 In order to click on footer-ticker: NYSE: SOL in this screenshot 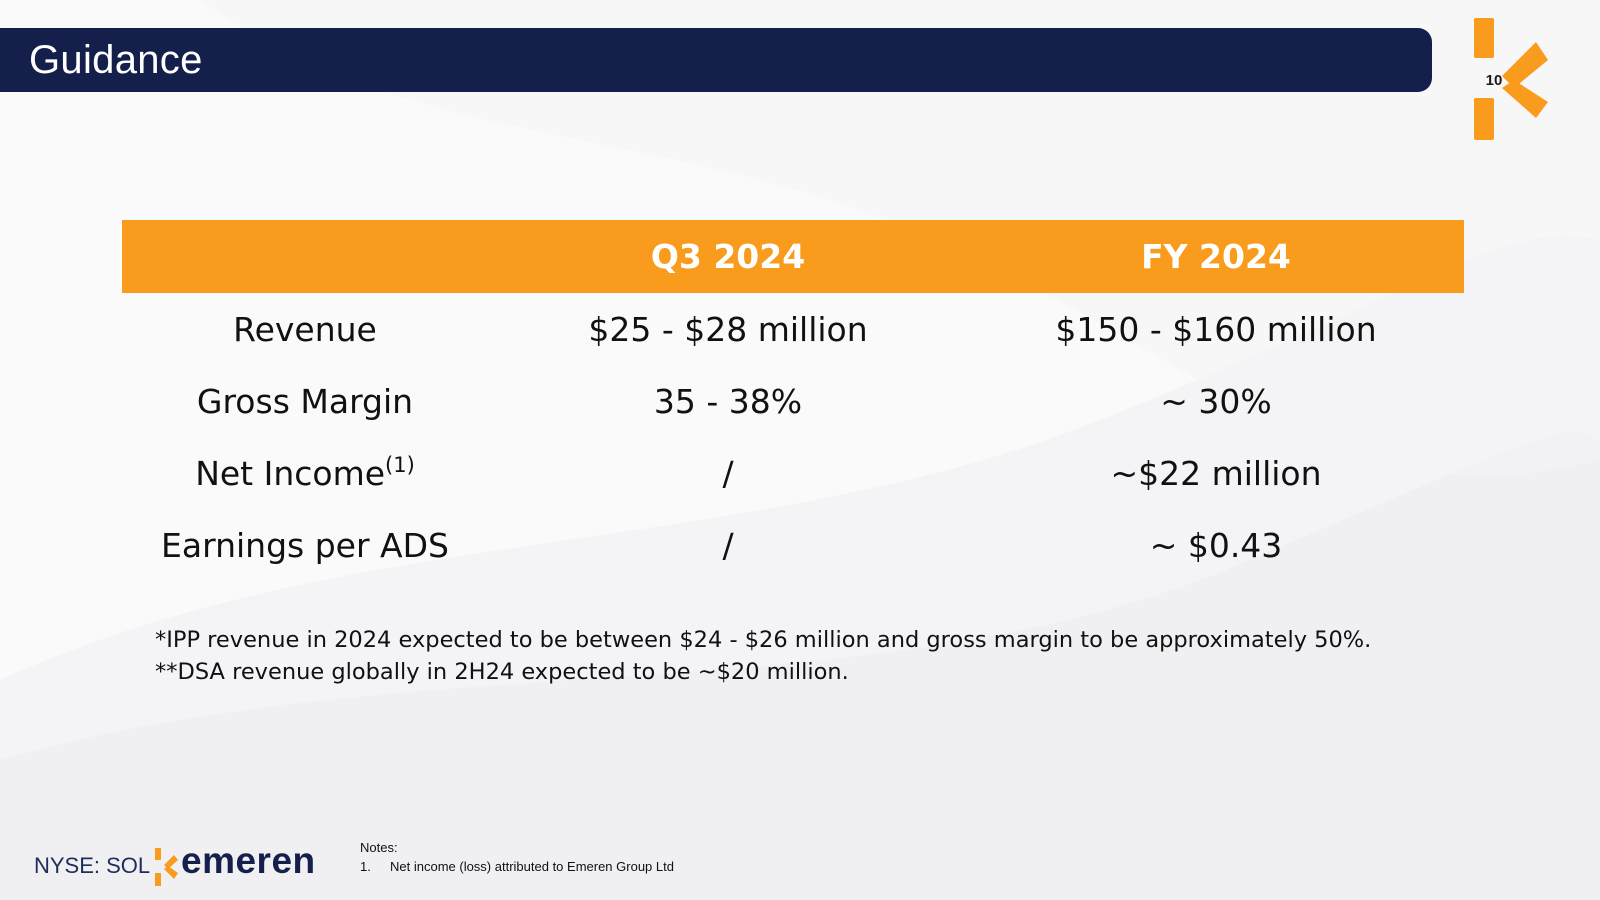, I will do `click(92, 865)`.